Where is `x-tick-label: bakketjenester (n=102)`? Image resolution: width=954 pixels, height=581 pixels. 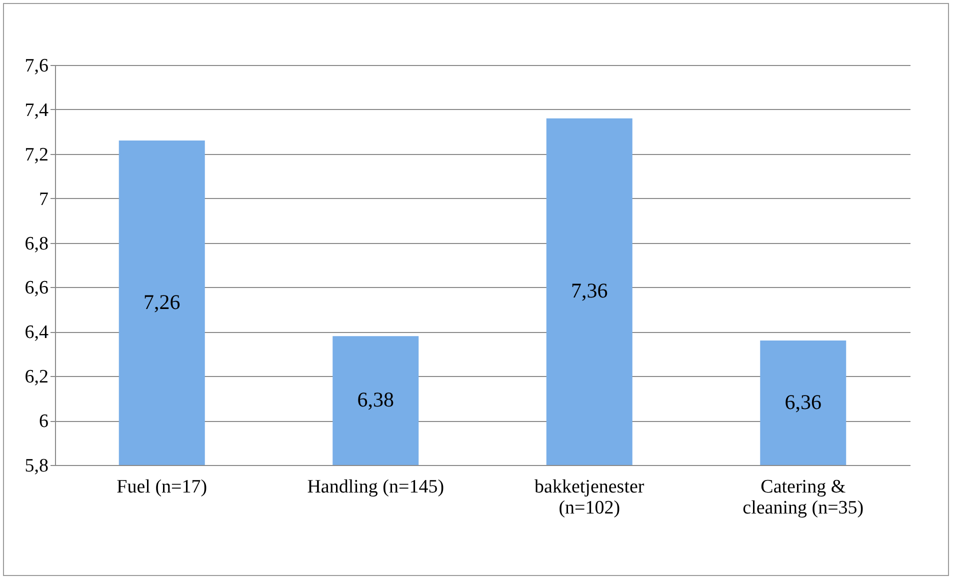
x-tick-label: bakketjenester (n=102) is located at coordinates (589, 497).